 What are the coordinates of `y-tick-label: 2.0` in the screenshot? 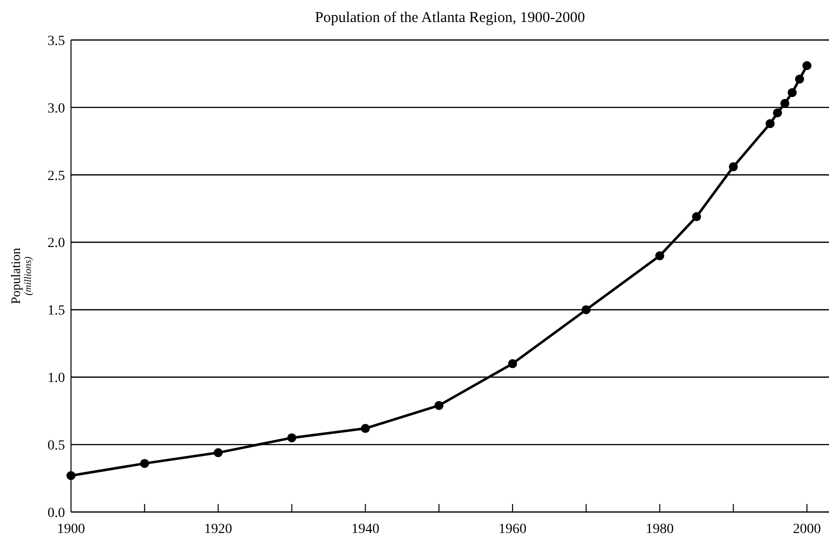 It's located at (56, 244).